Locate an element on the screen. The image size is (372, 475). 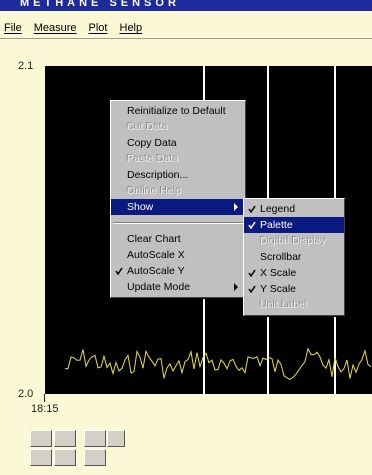
menu-item: Y Scale is located at coordinates (294, 289).